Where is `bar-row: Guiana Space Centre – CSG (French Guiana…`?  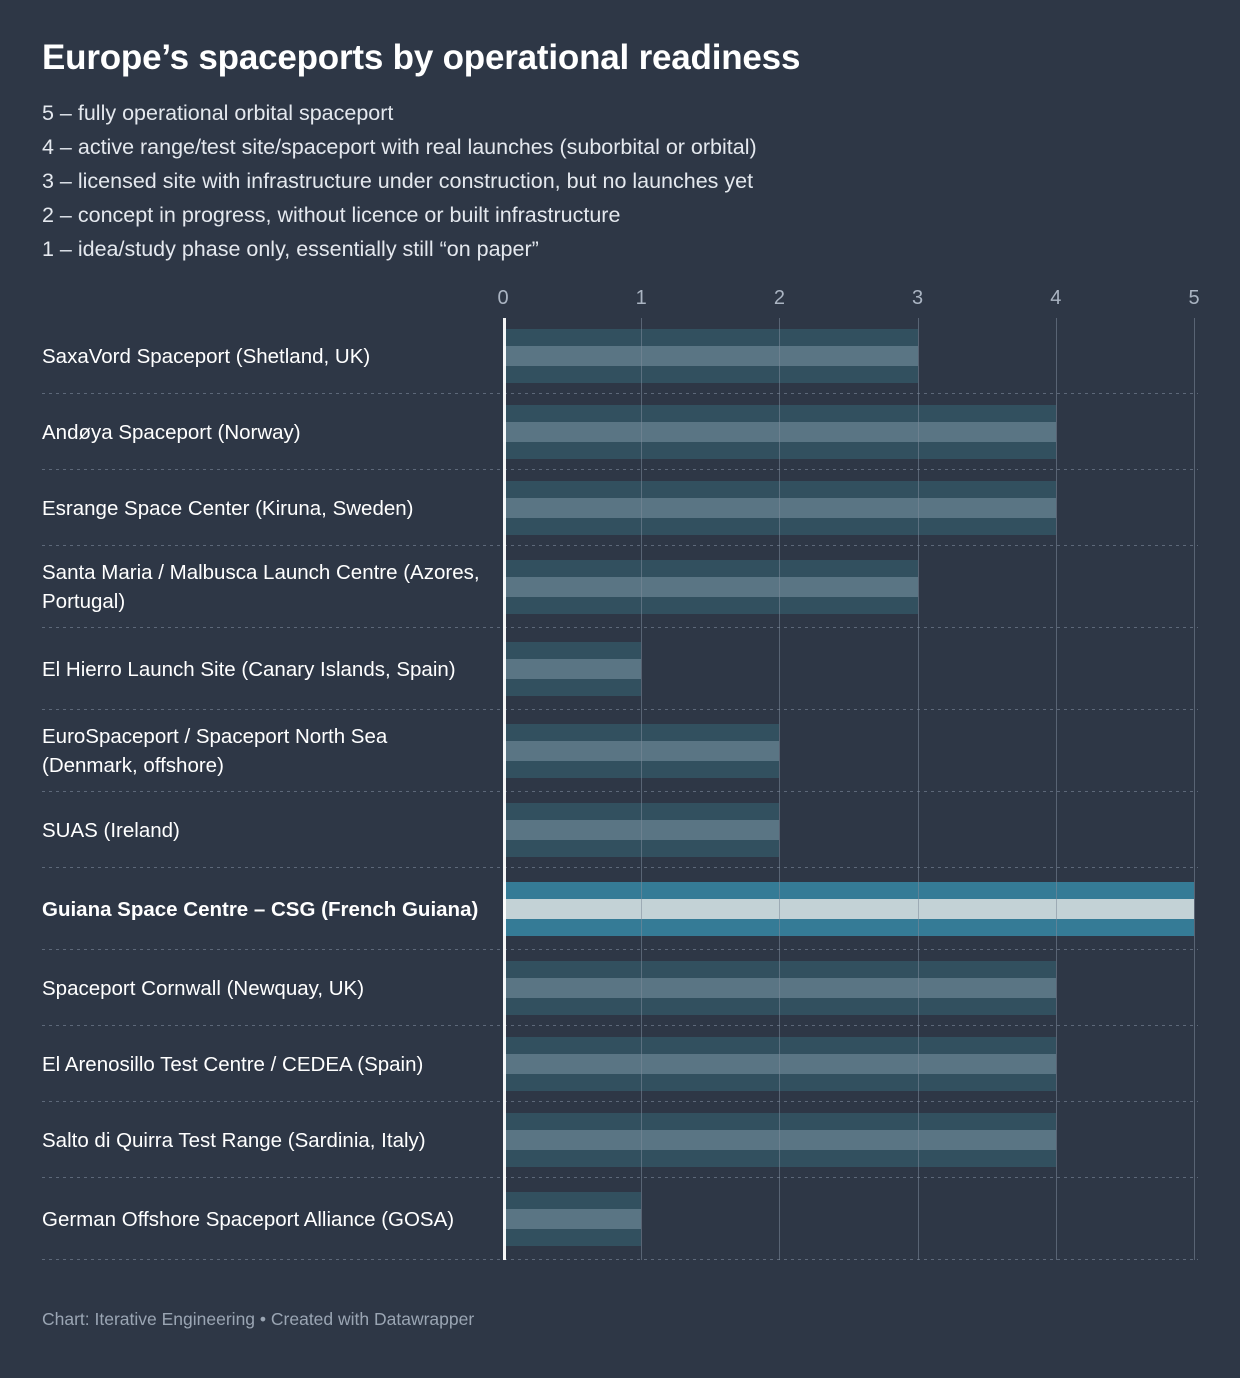 bar-row: Guiana Space Centre – CSG (French Guiana… is located at coordinates (620, 909).